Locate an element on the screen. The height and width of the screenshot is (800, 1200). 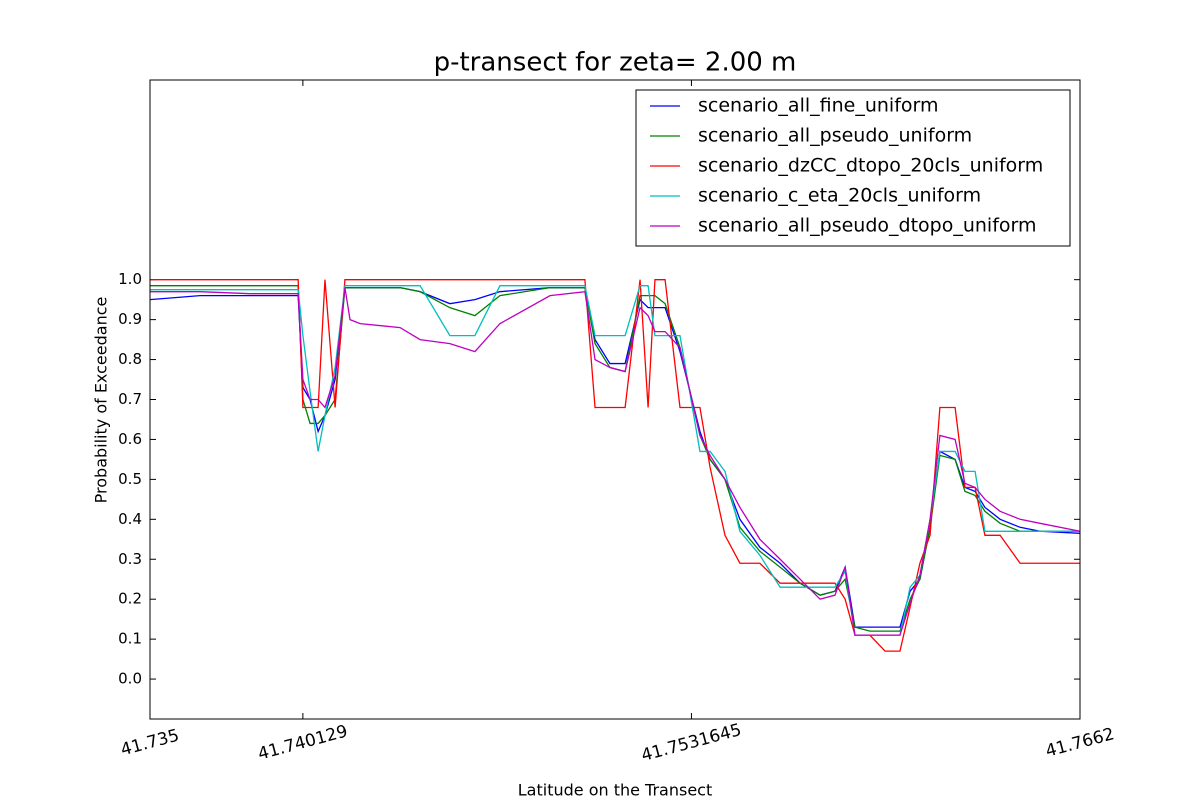
legend-label: scenario_all_pseudo_uniform is located at coordinates (835, 136).